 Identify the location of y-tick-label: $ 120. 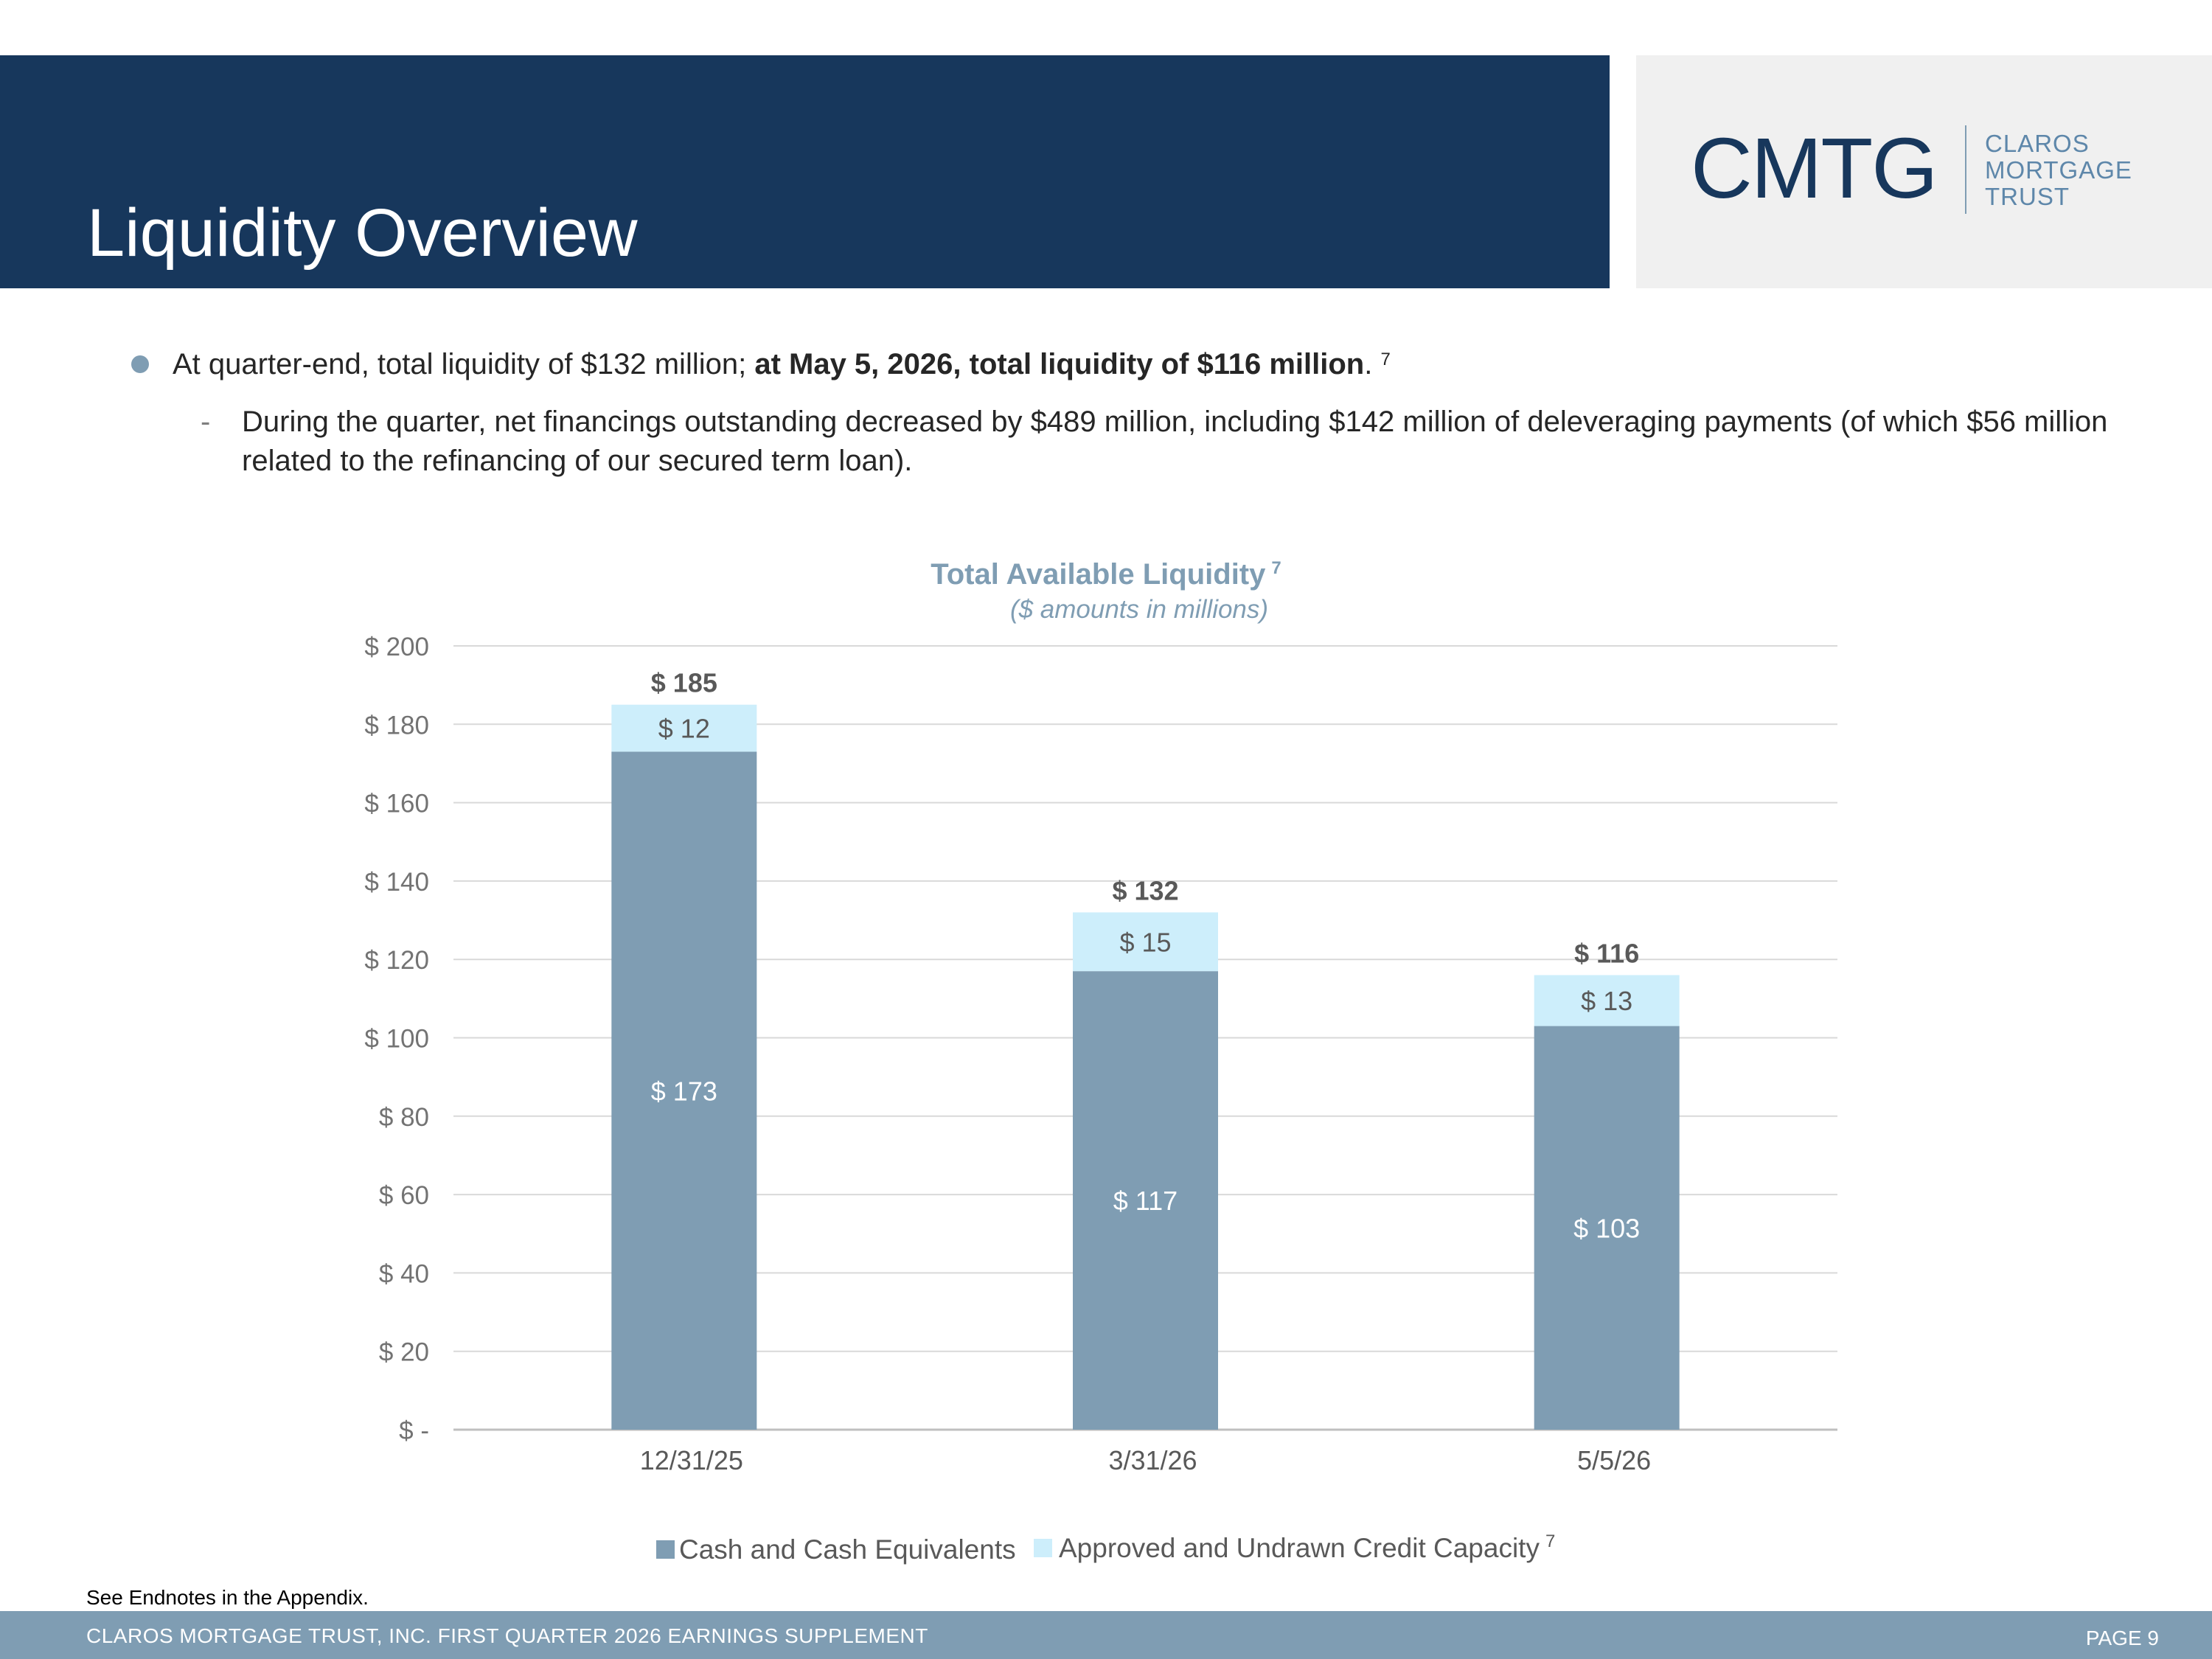
(396, 960).